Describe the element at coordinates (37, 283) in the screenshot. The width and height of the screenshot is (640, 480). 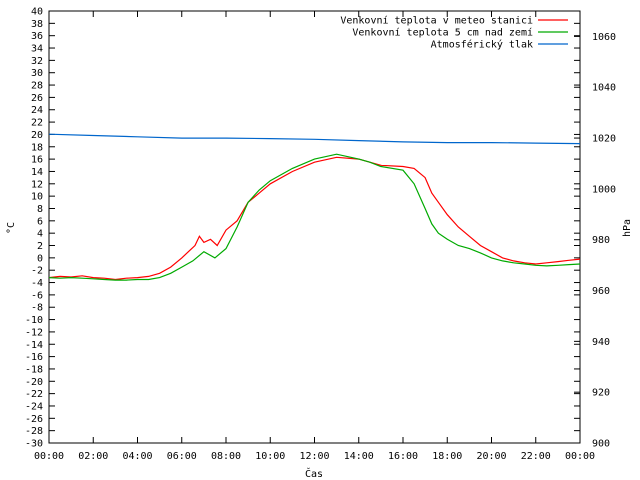
I see `y-tick-label: -4` at that location.